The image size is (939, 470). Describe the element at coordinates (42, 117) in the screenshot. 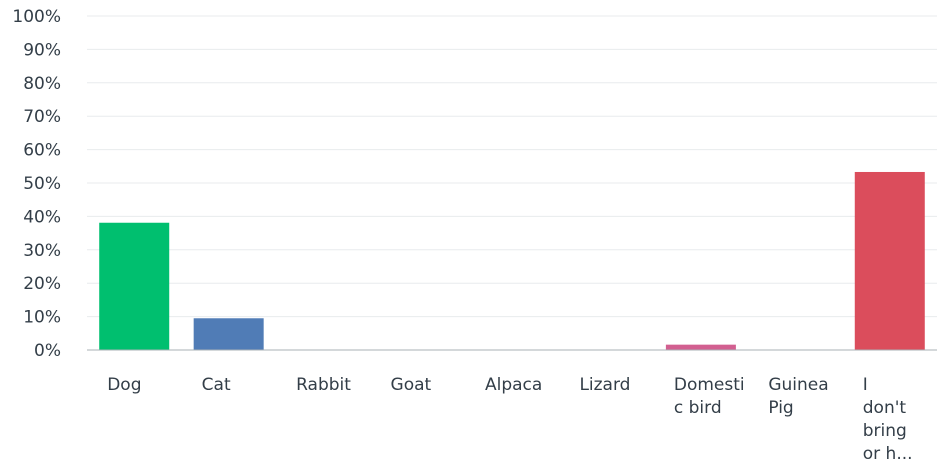

I see `y-tick-label: 70%` at that location.